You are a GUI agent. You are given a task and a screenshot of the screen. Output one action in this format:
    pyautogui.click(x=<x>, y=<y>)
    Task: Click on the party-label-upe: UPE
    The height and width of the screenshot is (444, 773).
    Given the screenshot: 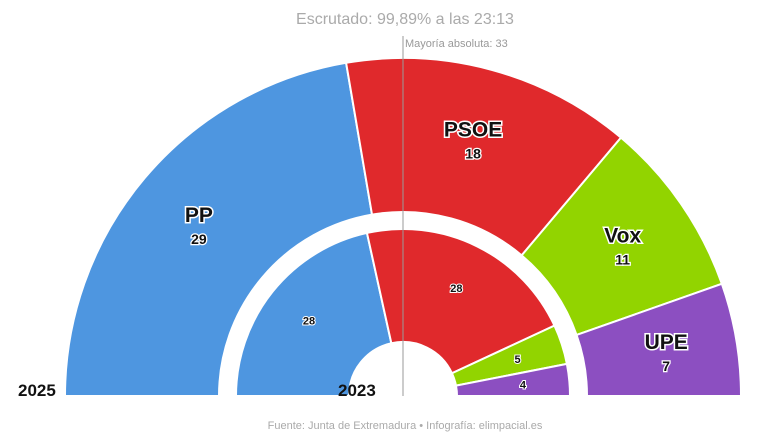 What is the action you would take?
    pyautogui.click(x=666, y=342)
    